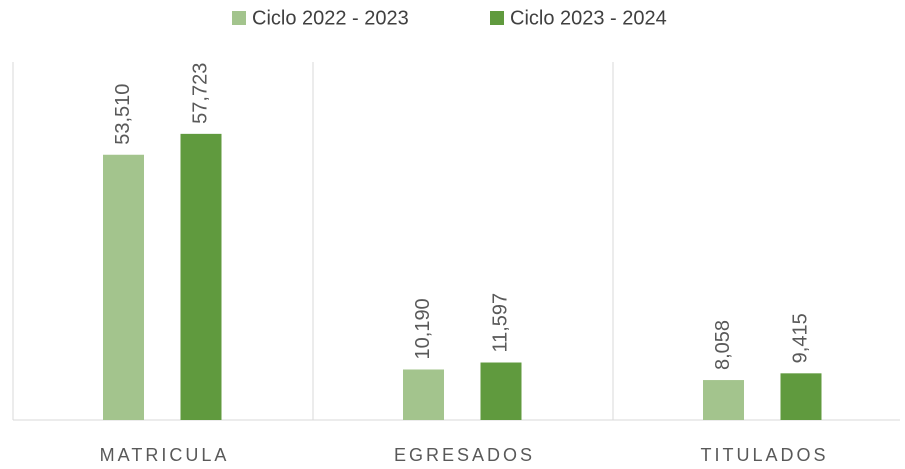 This screenshot has height=469, width=905. I want to click on x-tick-label: TITULADOS, so click(764, 455).